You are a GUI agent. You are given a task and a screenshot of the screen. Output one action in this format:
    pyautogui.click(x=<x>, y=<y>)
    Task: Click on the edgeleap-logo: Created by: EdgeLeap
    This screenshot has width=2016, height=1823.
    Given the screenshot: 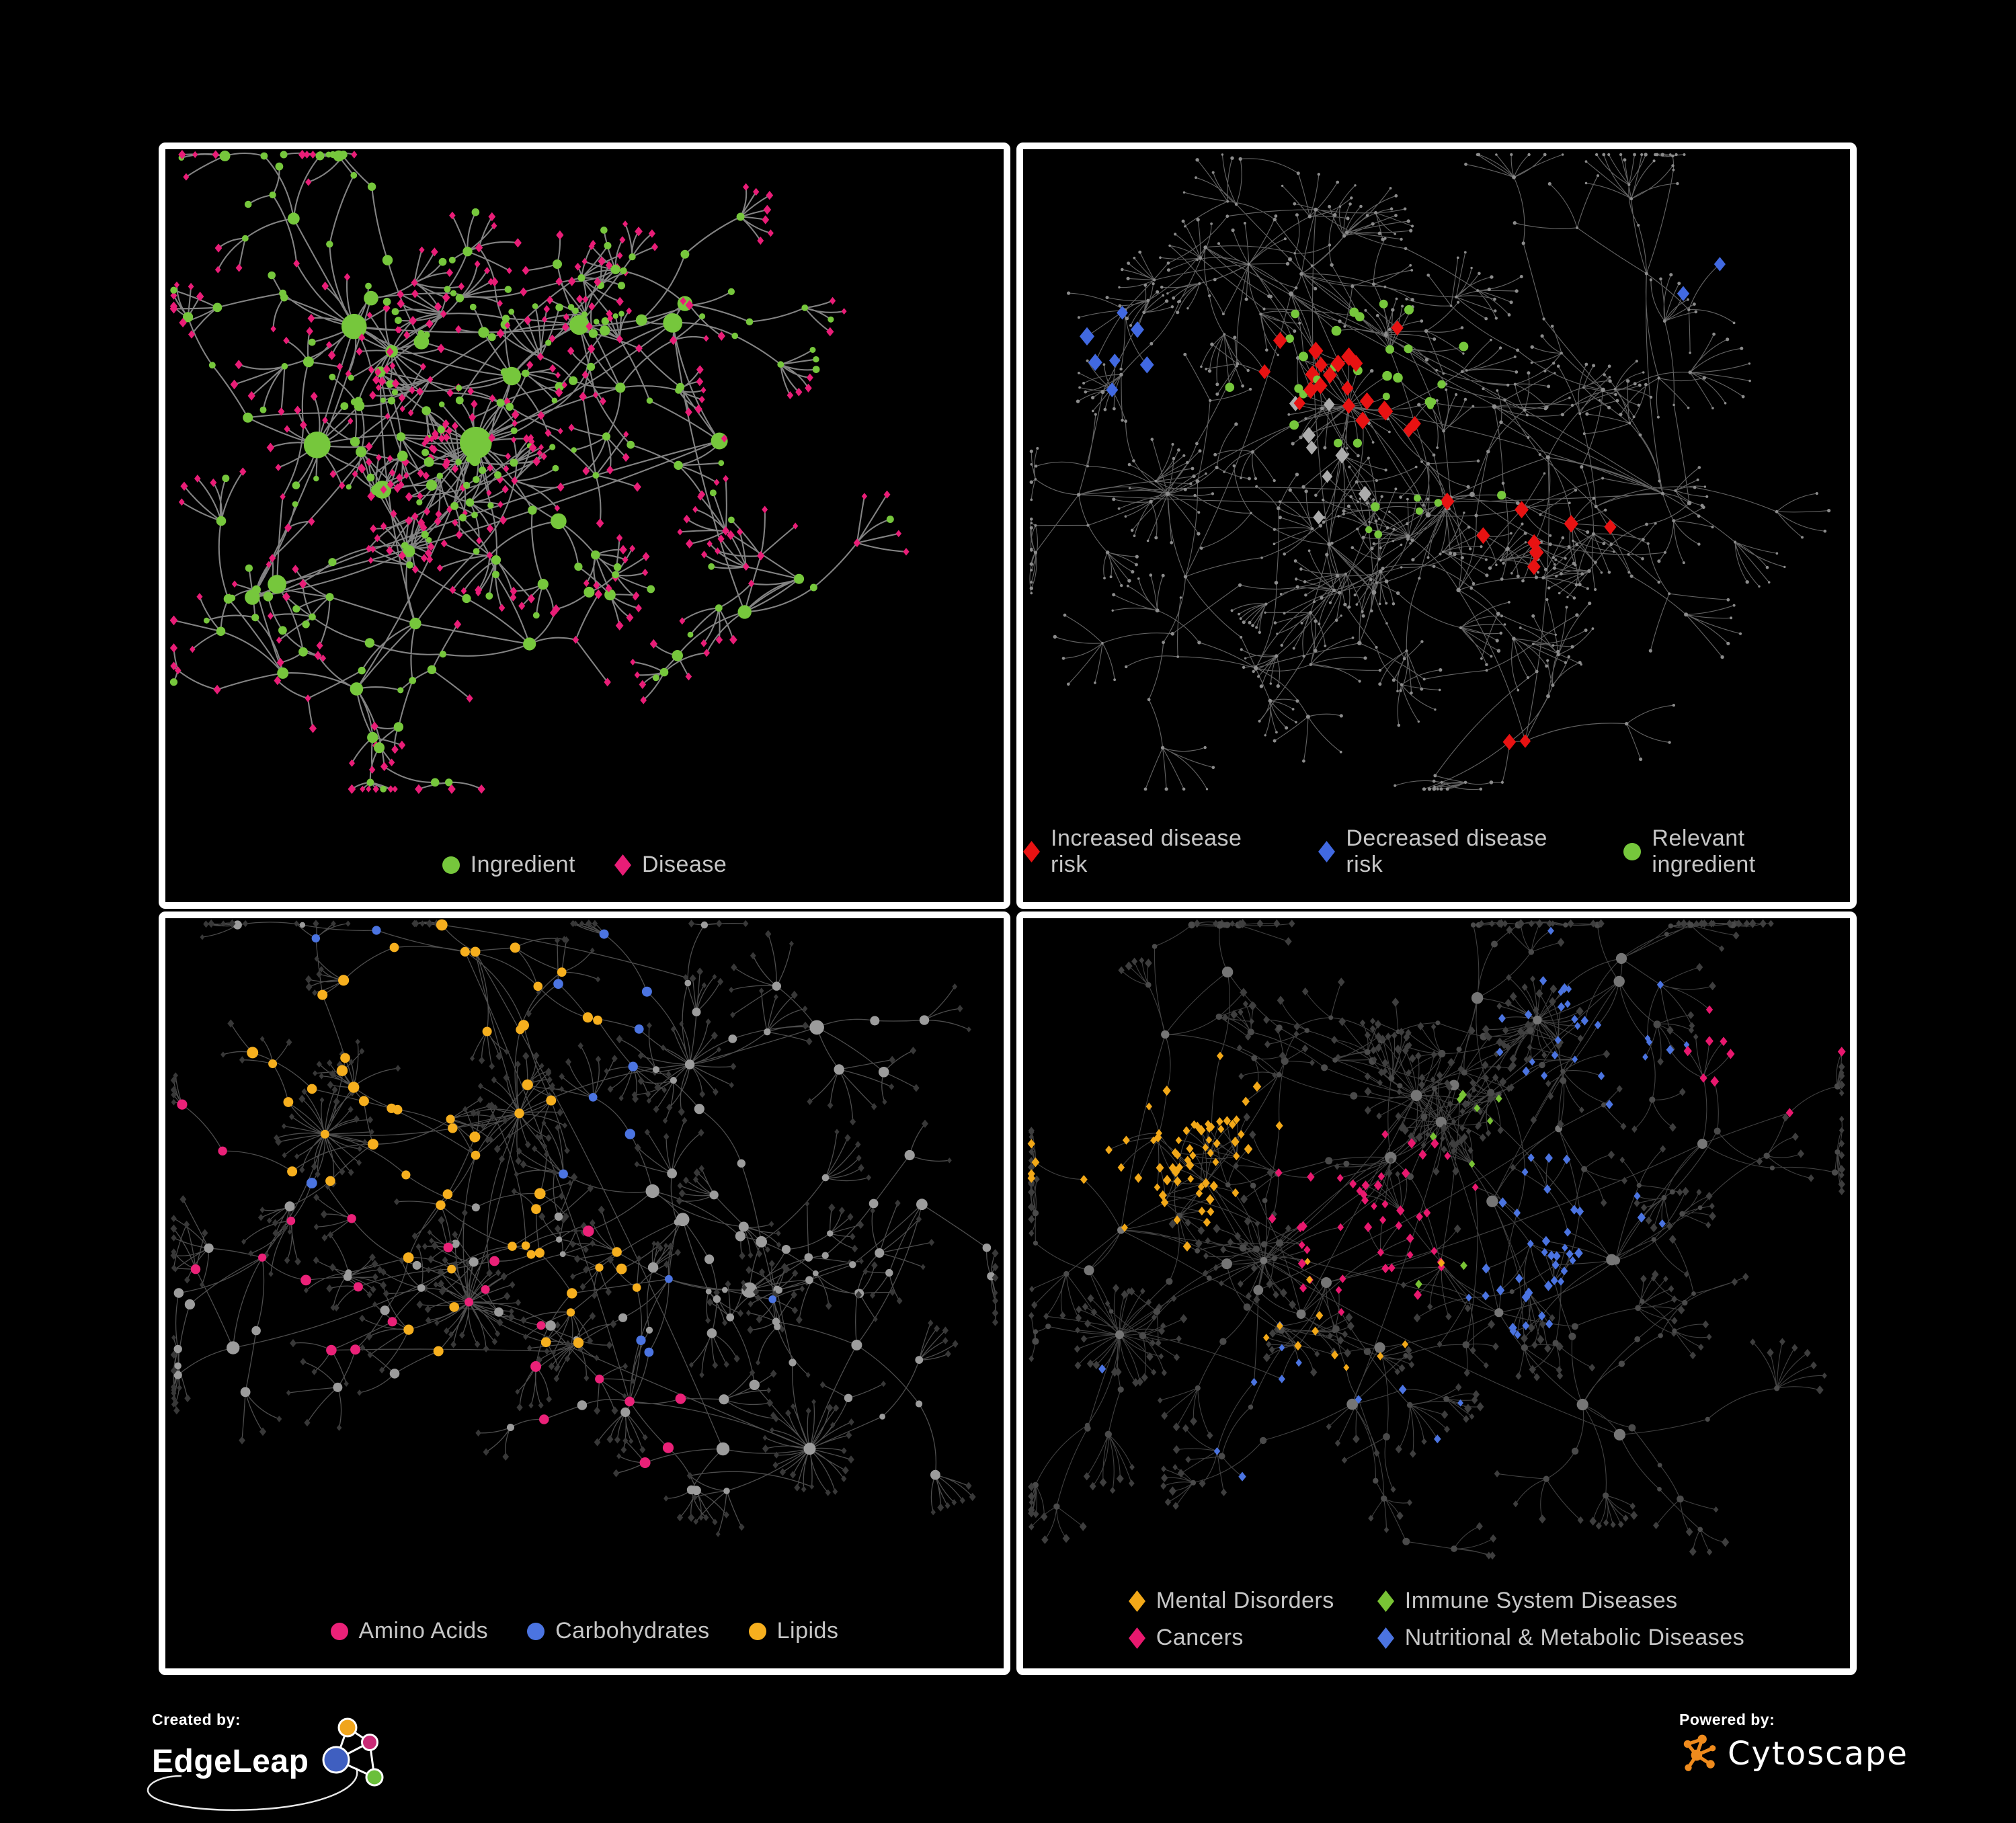 What is the action you would take?
    pyautogui.click(x=270, y=1761)
    